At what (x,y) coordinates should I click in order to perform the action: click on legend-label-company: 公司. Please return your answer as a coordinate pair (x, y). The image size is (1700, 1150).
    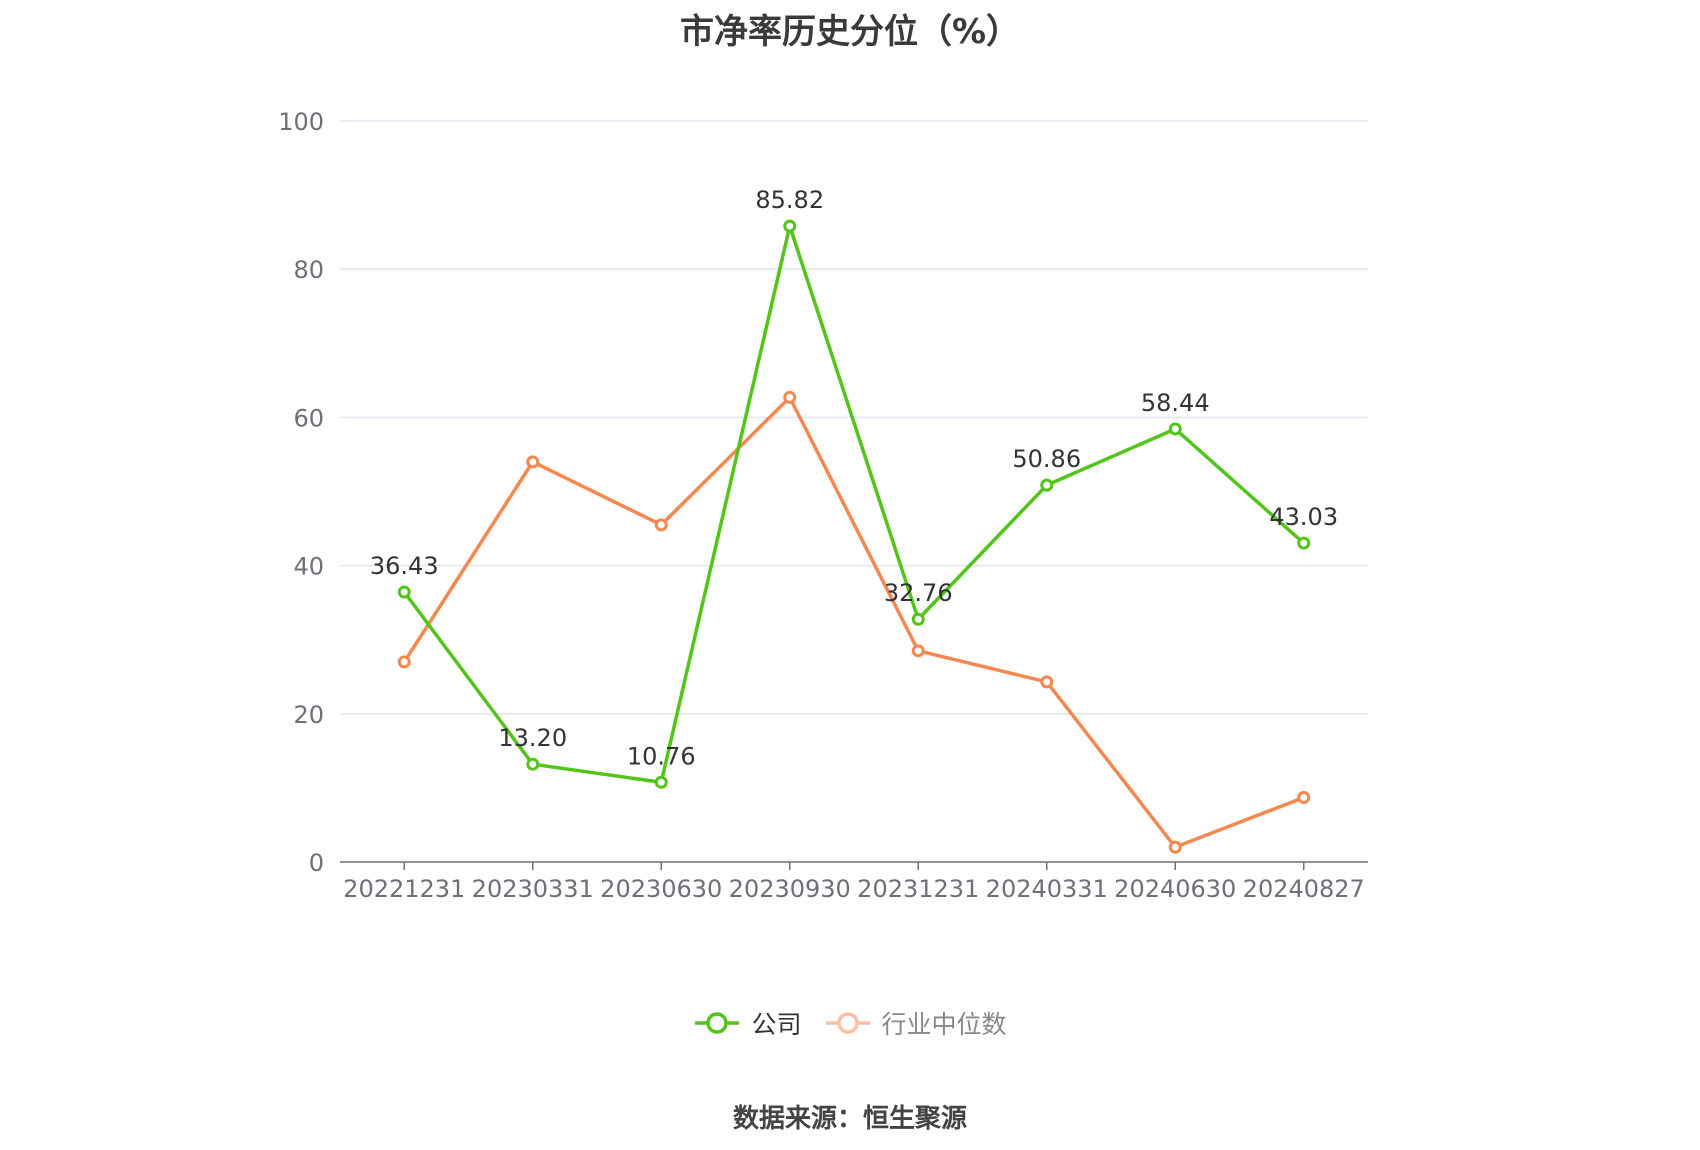
    Looking at the image, I should click on (776, 1024).